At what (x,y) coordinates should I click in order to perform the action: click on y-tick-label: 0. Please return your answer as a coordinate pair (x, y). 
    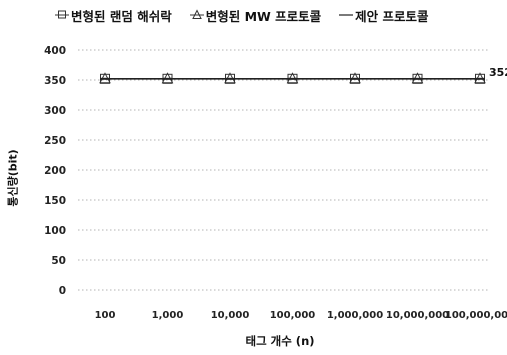
    Looking at the image, I should click on (62, 291).